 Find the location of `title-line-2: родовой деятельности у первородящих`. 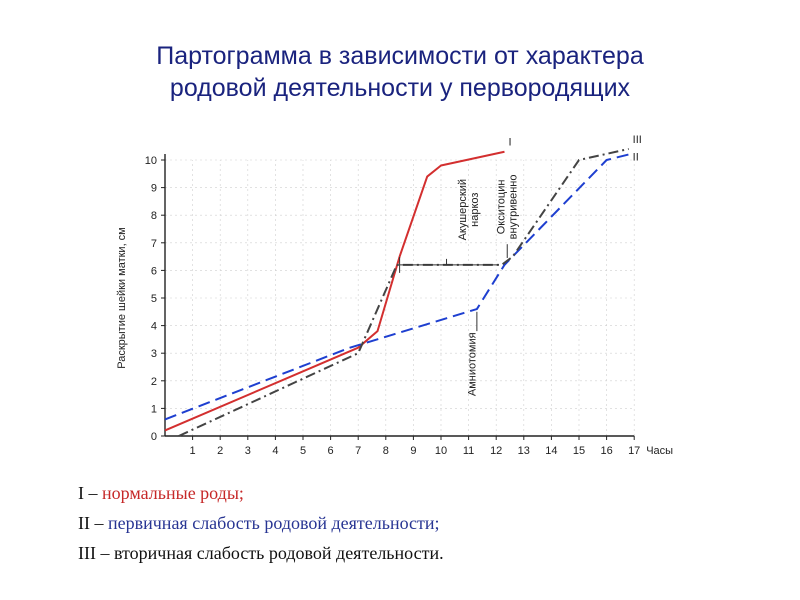

title-line-2: родовой деятельности у первородящих is located at coordinates (400, 88).